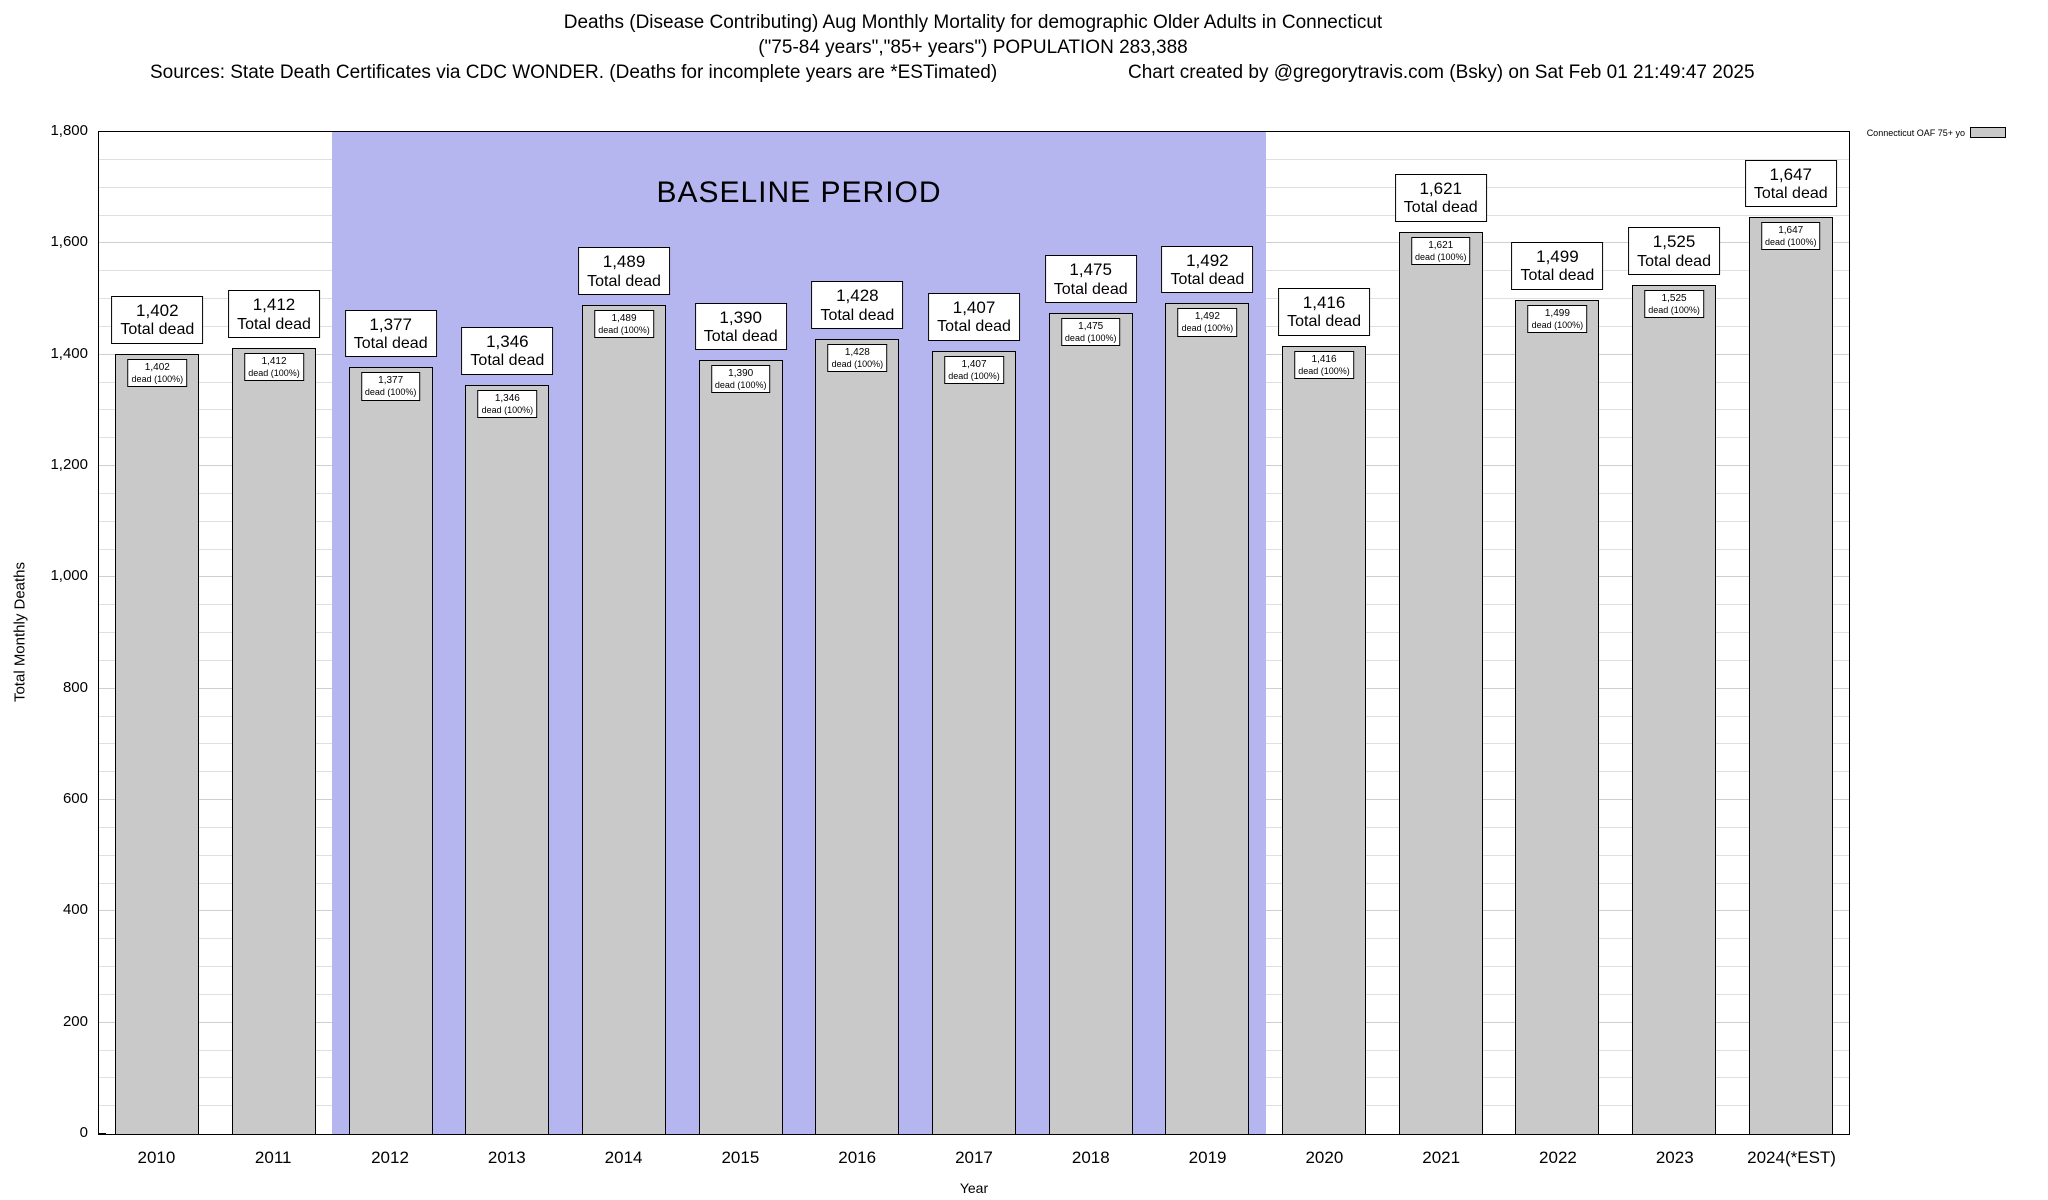  What do you see at coordinates (1207, 633) in the screenshot?
I see `bar-column: 1,492 Total dead 1,492 dead (100%)` at bounding box center [1207, 633].